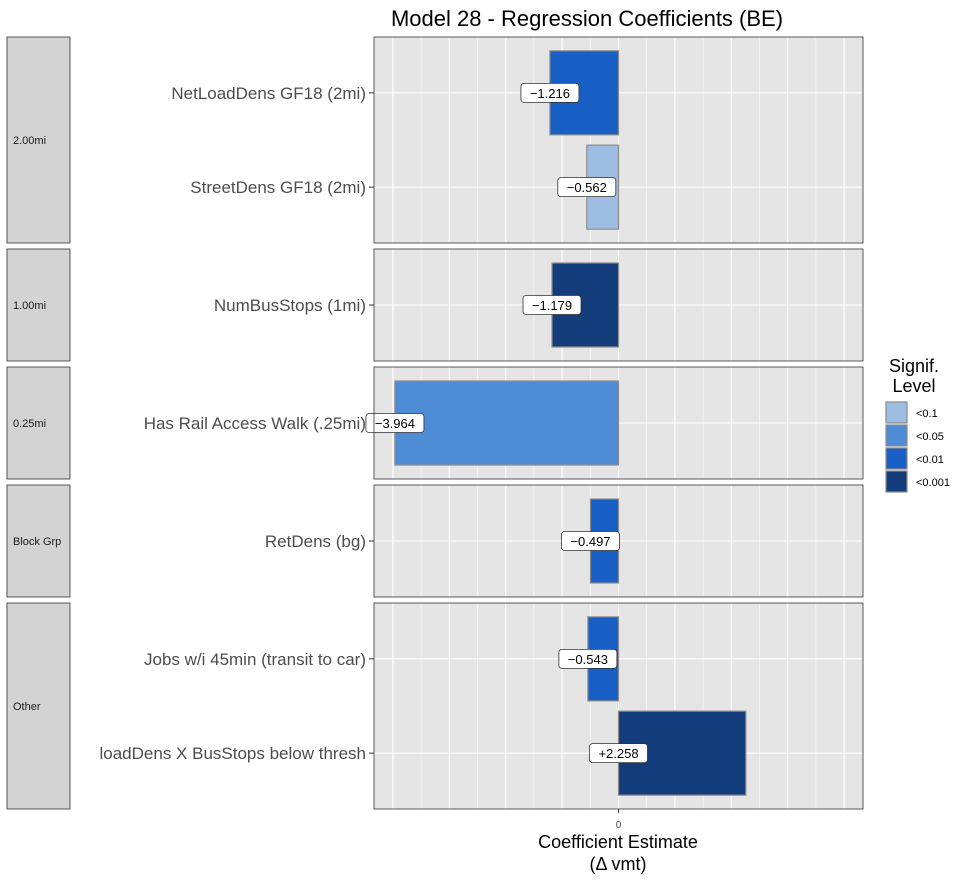 This screenshot has width=967, height=880. Describe the element at coordinates (930, 437) in the screenshot. I see `legend-label: <0.05` at that location.